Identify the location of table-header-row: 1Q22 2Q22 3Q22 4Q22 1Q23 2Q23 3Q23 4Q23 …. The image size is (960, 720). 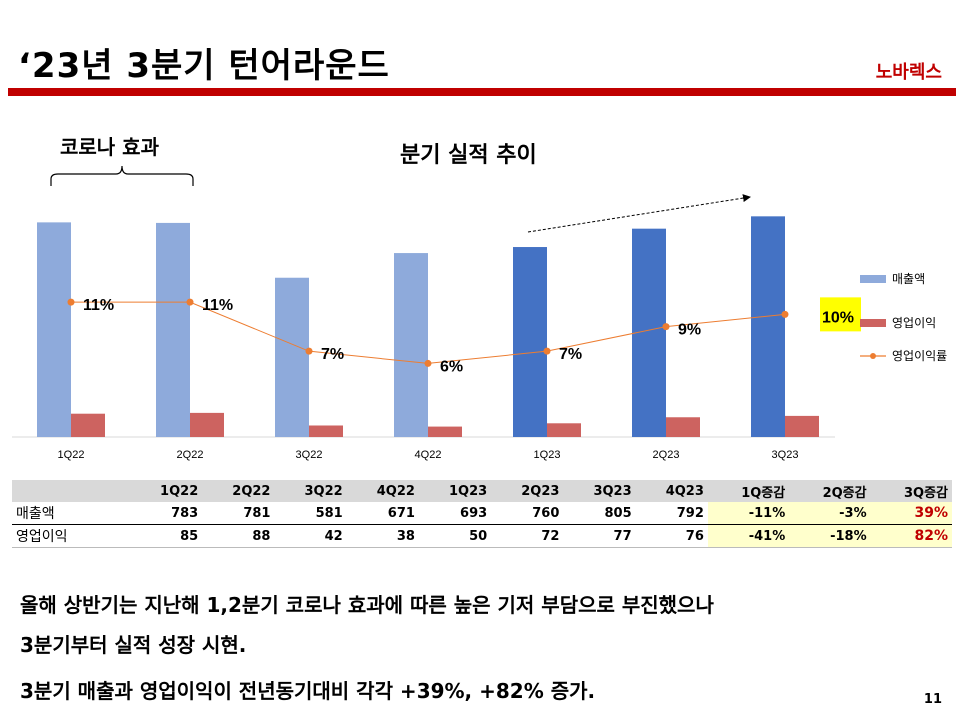
(482, 491).